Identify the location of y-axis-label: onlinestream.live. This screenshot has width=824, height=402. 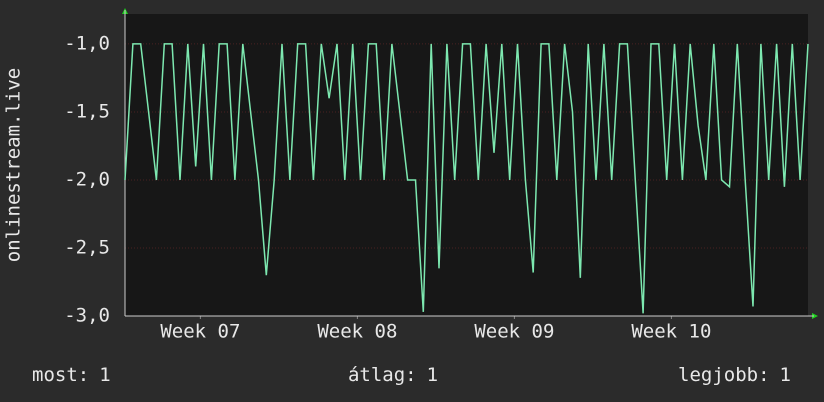
(14, 165).